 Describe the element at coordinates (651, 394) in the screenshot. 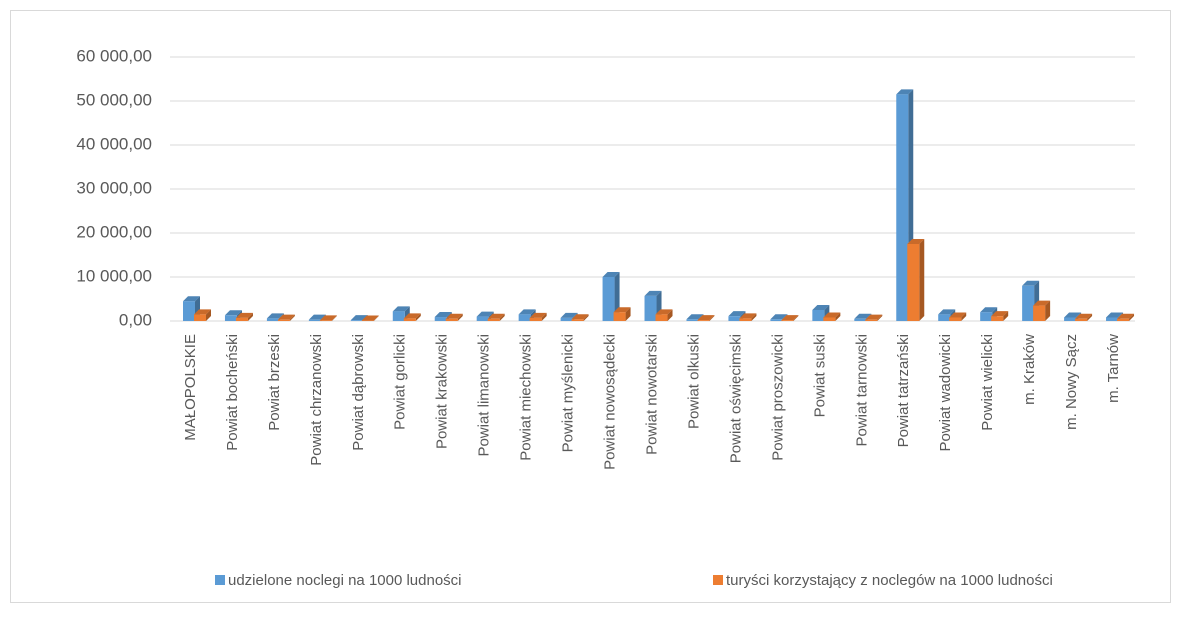

I see `x-tick-label: Powiat nowotarski` at that location.